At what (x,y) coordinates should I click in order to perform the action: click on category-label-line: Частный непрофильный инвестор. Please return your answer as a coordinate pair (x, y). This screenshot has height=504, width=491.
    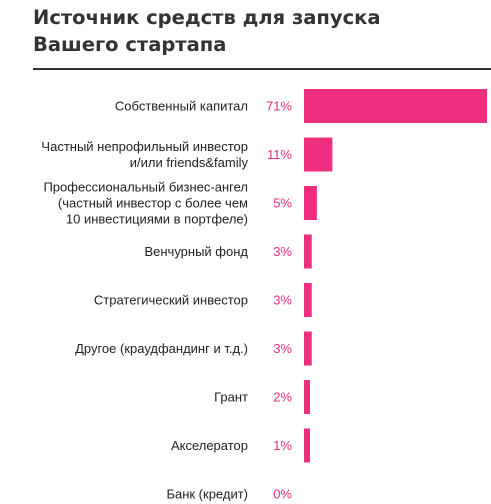
    Looking at the image, I should click on (144, 146).